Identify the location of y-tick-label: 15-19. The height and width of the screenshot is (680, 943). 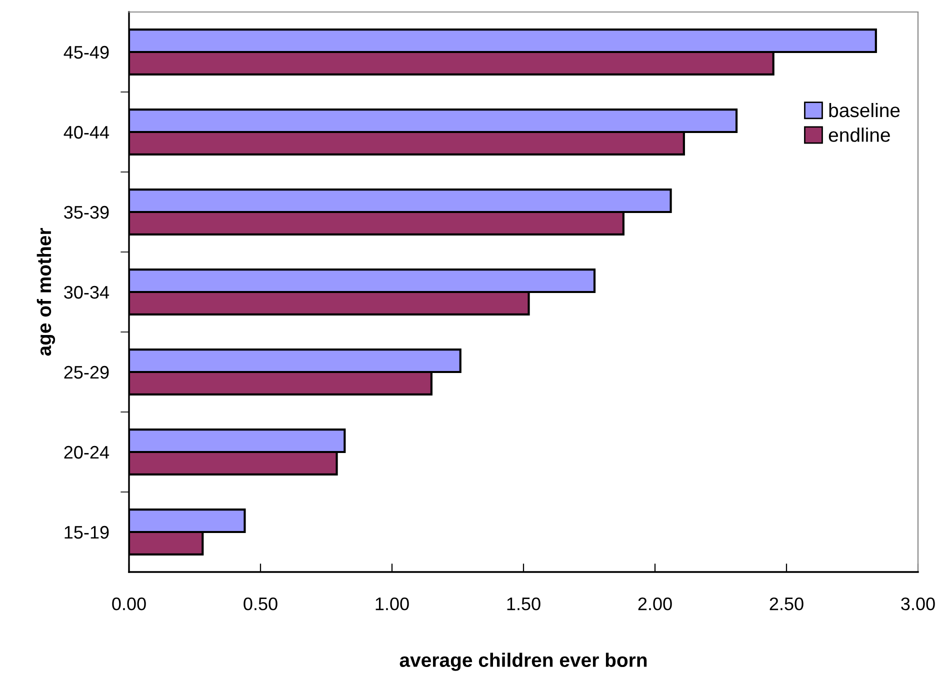
(86, 532).